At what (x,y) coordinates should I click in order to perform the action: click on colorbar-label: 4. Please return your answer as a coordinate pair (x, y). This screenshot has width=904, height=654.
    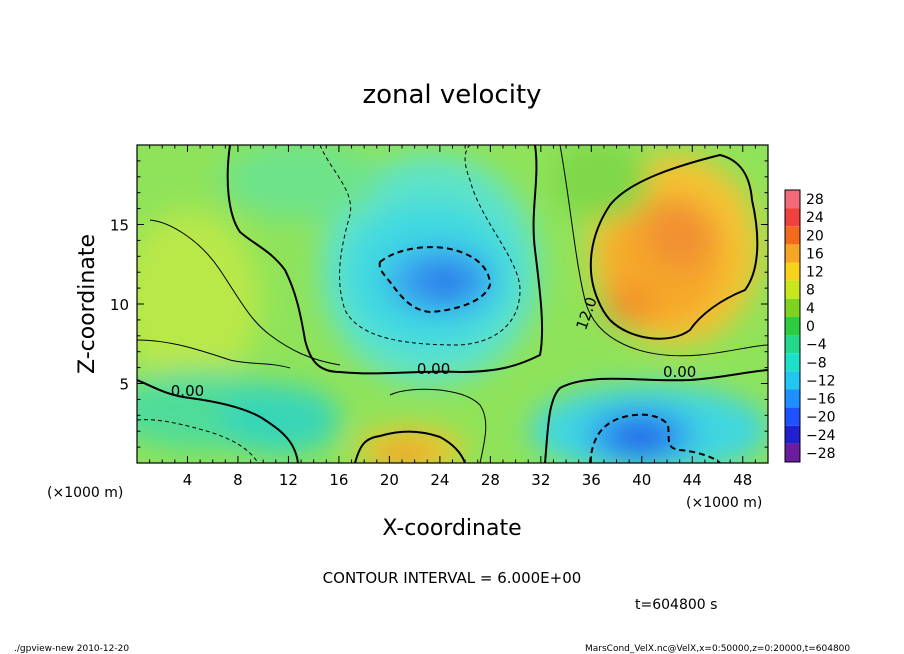
    Looking at the image, I should click on (810, 309).